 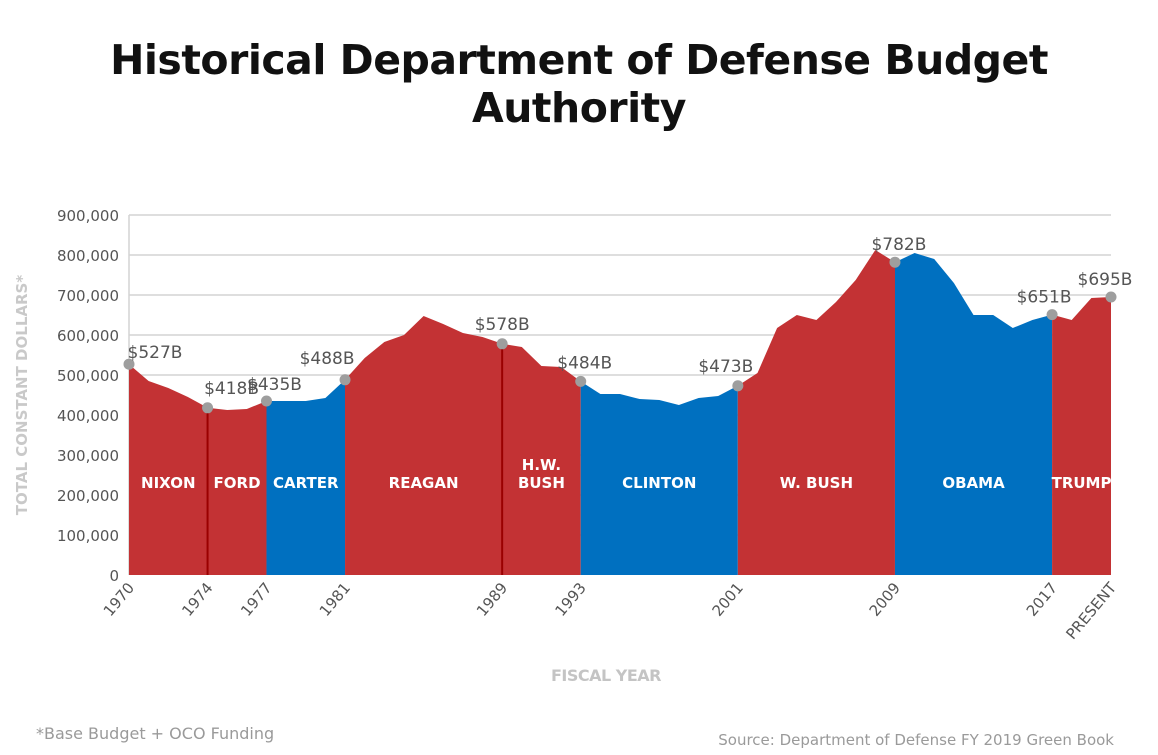 What do you see at coordinates (816, 483) in the screenshot?
I see `era-label: W. BUSH` at bounding box center [816, 483].